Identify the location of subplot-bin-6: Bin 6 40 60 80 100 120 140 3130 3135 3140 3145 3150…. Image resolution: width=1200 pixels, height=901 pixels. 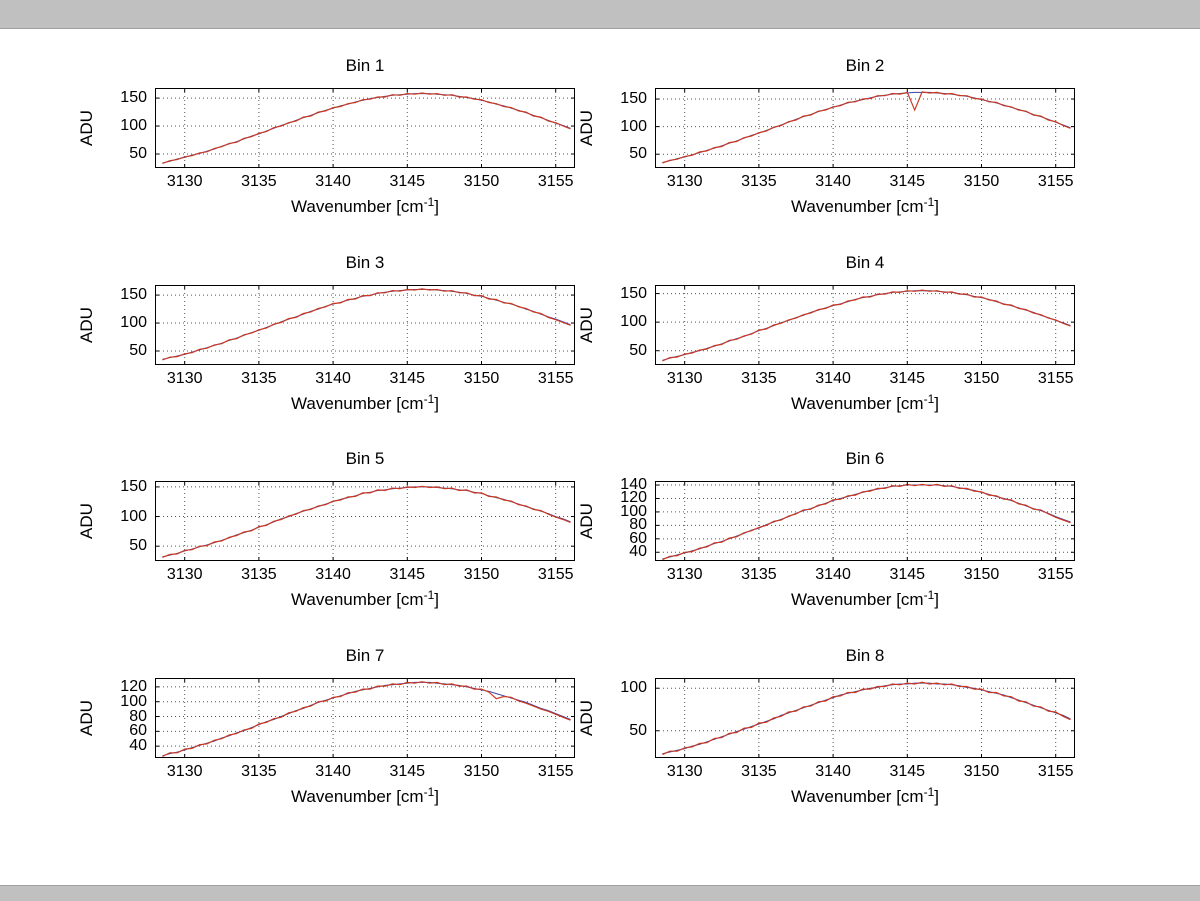
(826, 529).